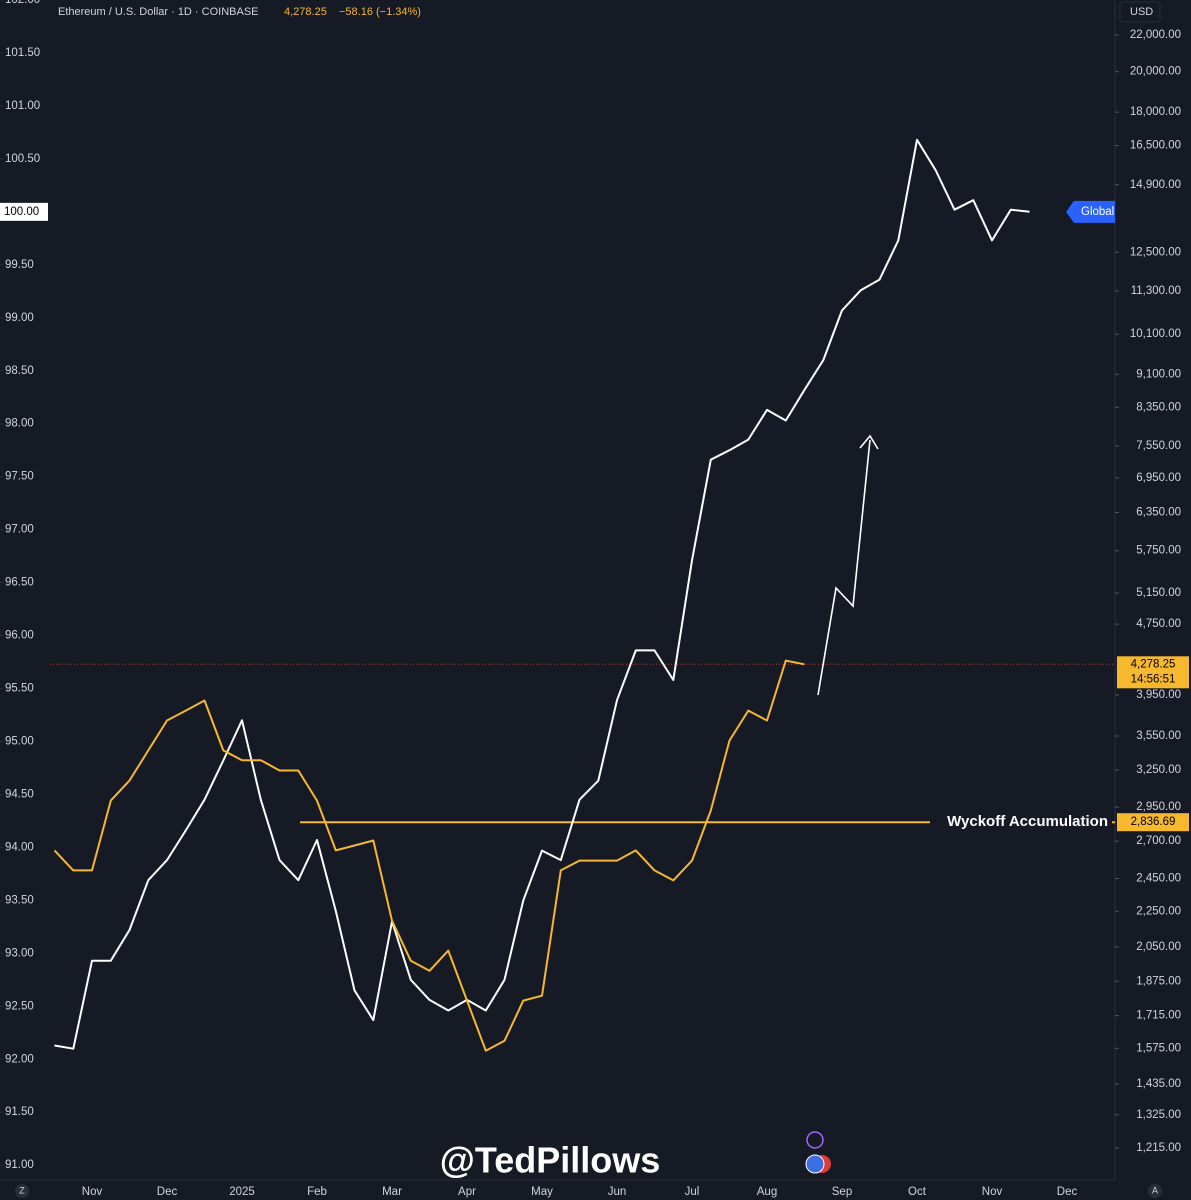 Image resolution: width=1191 pixels, height=1200 pixels. Describe the element at coordinates (317, 1192) in the screenshot. I see `x-tick-label: Feb` at that location.